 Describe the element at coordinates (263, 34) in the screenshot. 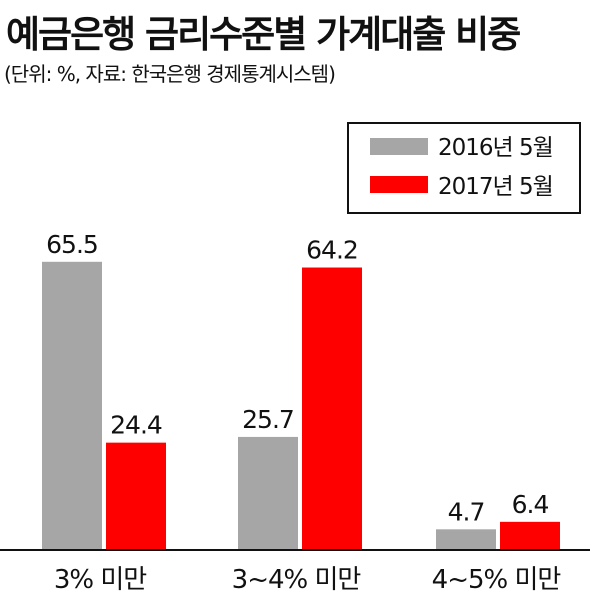

I see `chart-title: 예금은행 금리수준별 가계대출 비중` at that location.